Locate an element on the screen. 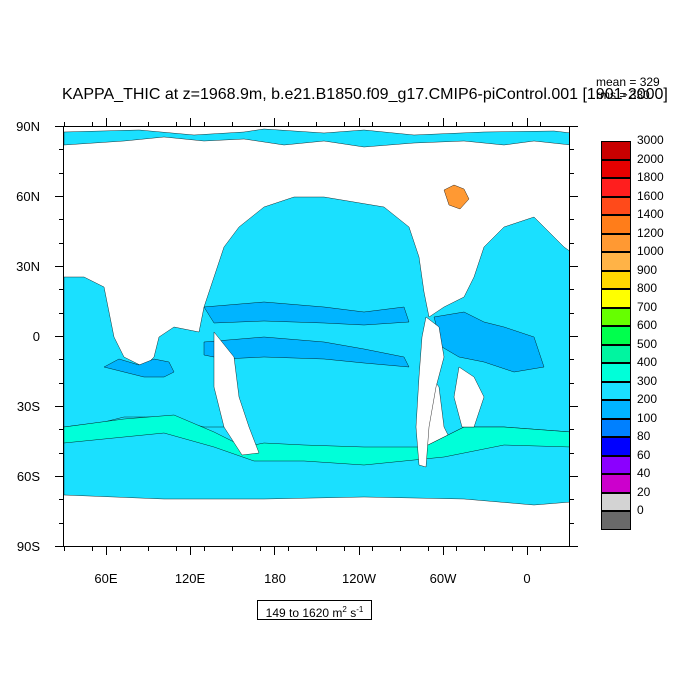  lon-label: 60E is located at coordinates (106, 578).